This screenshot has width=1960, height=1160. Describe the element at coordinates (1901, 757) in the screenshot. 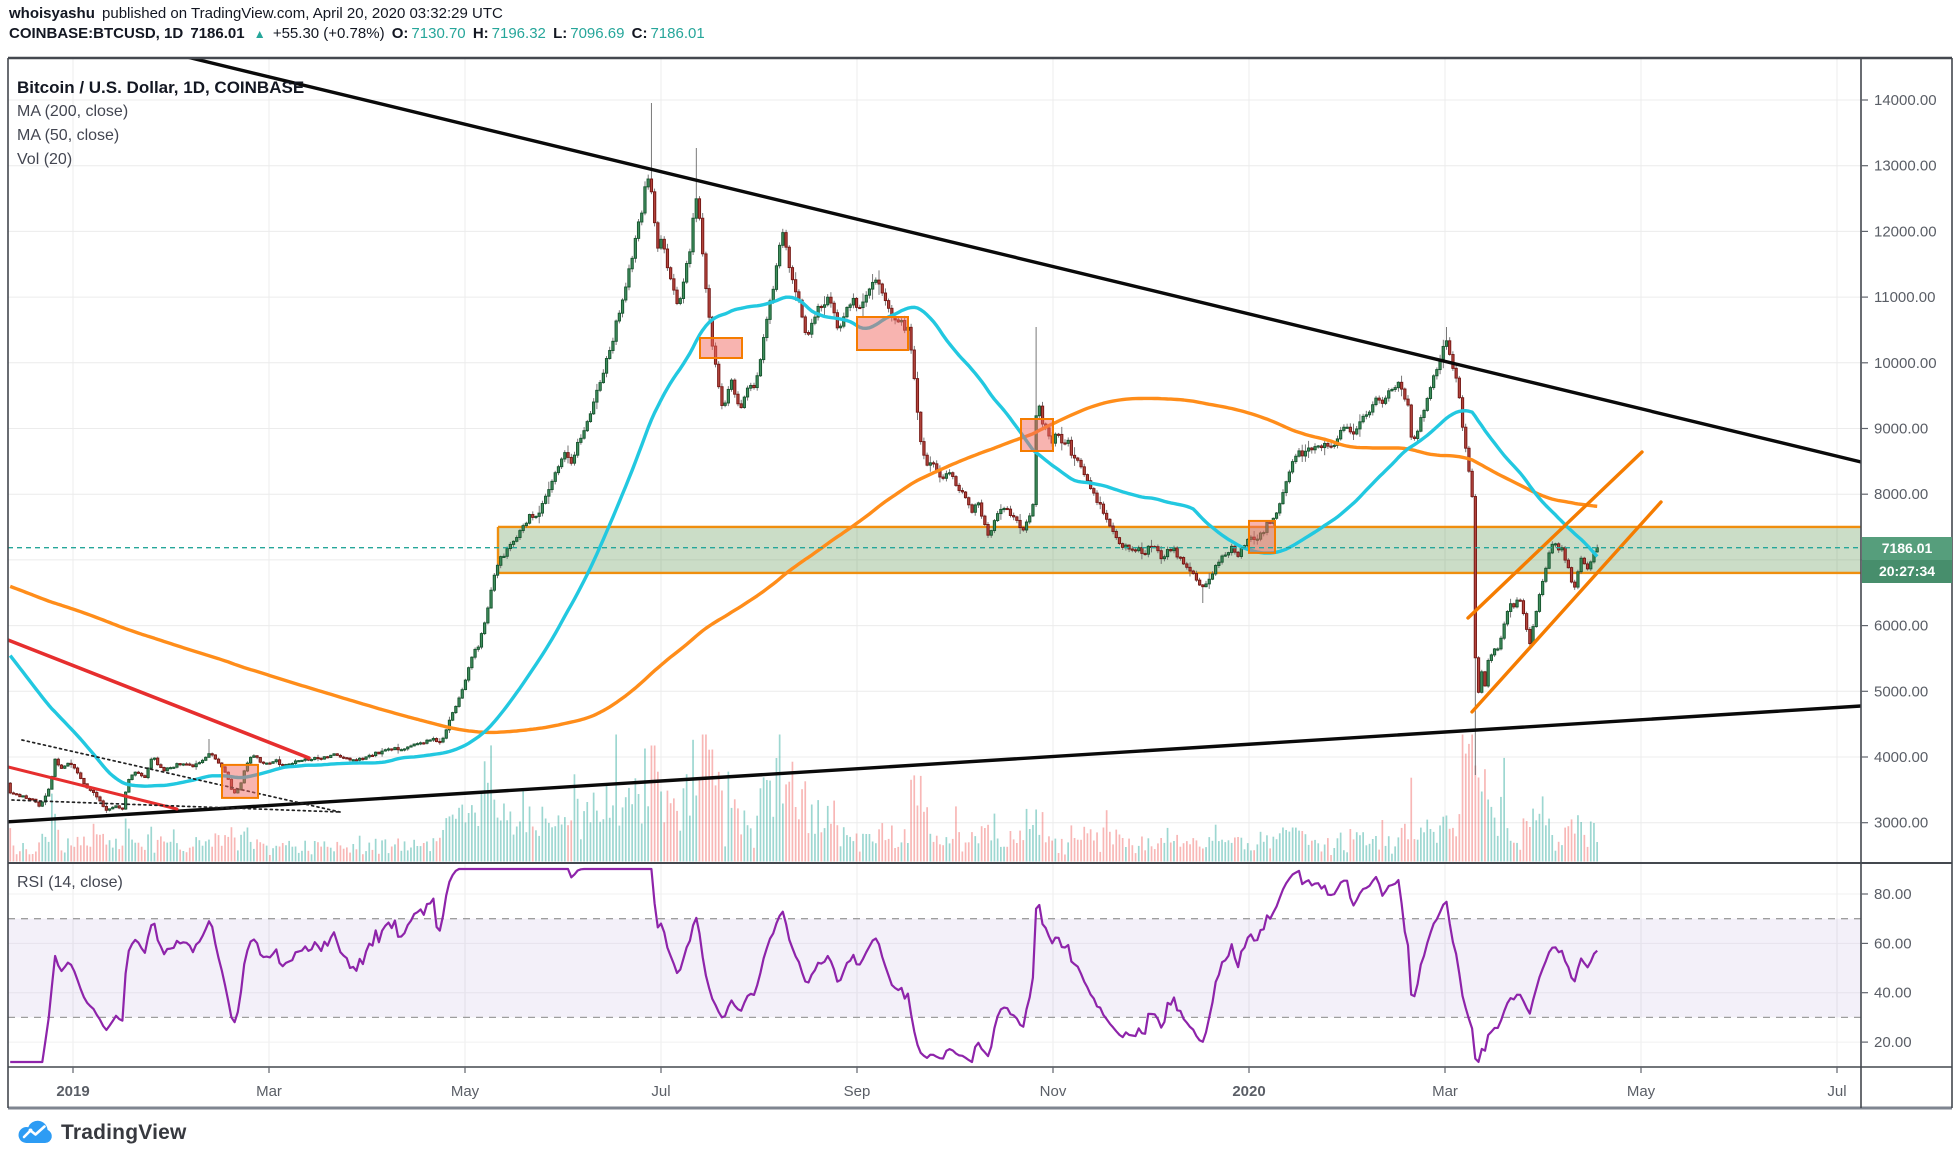

I see `svg-text: 4000.00` at that location.